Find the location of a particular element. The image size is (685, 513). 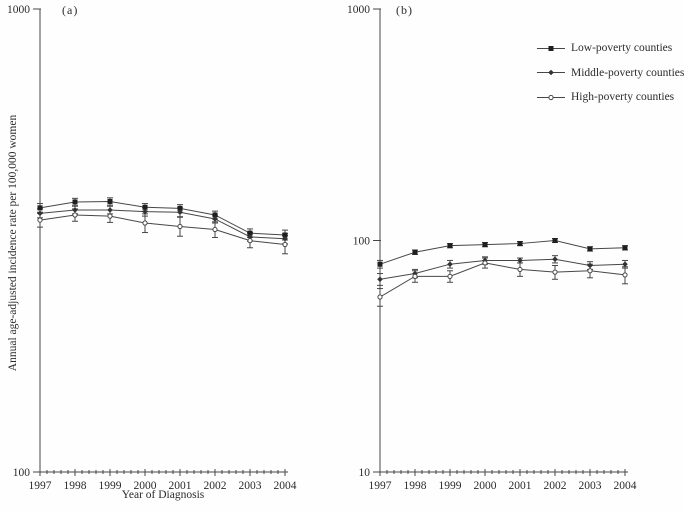

panel-a-label: (a) is located at coordinates (70, 10).